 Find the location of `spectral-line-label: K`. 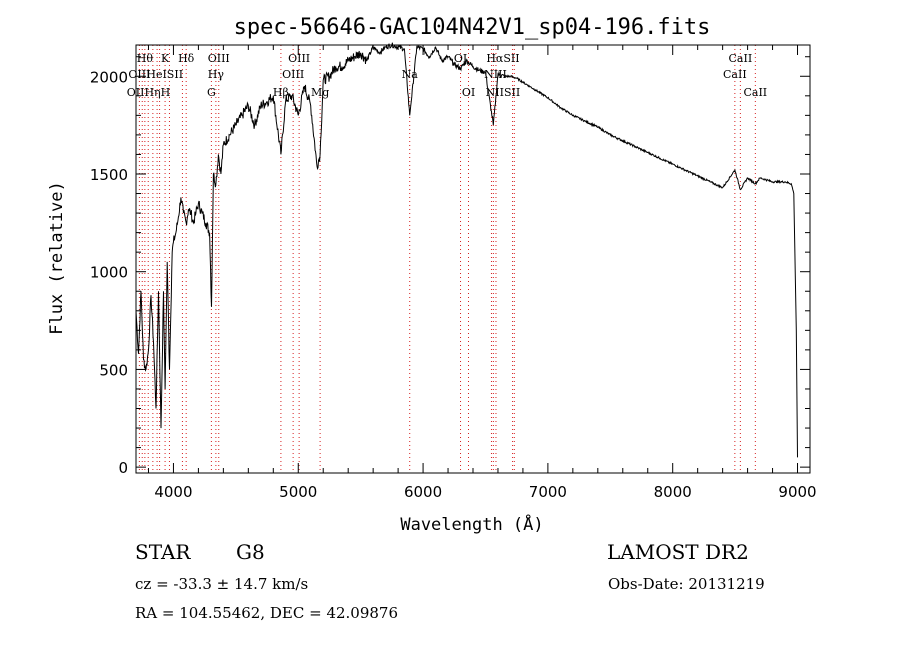

spectral-line-label: K is located at coordinates (165, 58).